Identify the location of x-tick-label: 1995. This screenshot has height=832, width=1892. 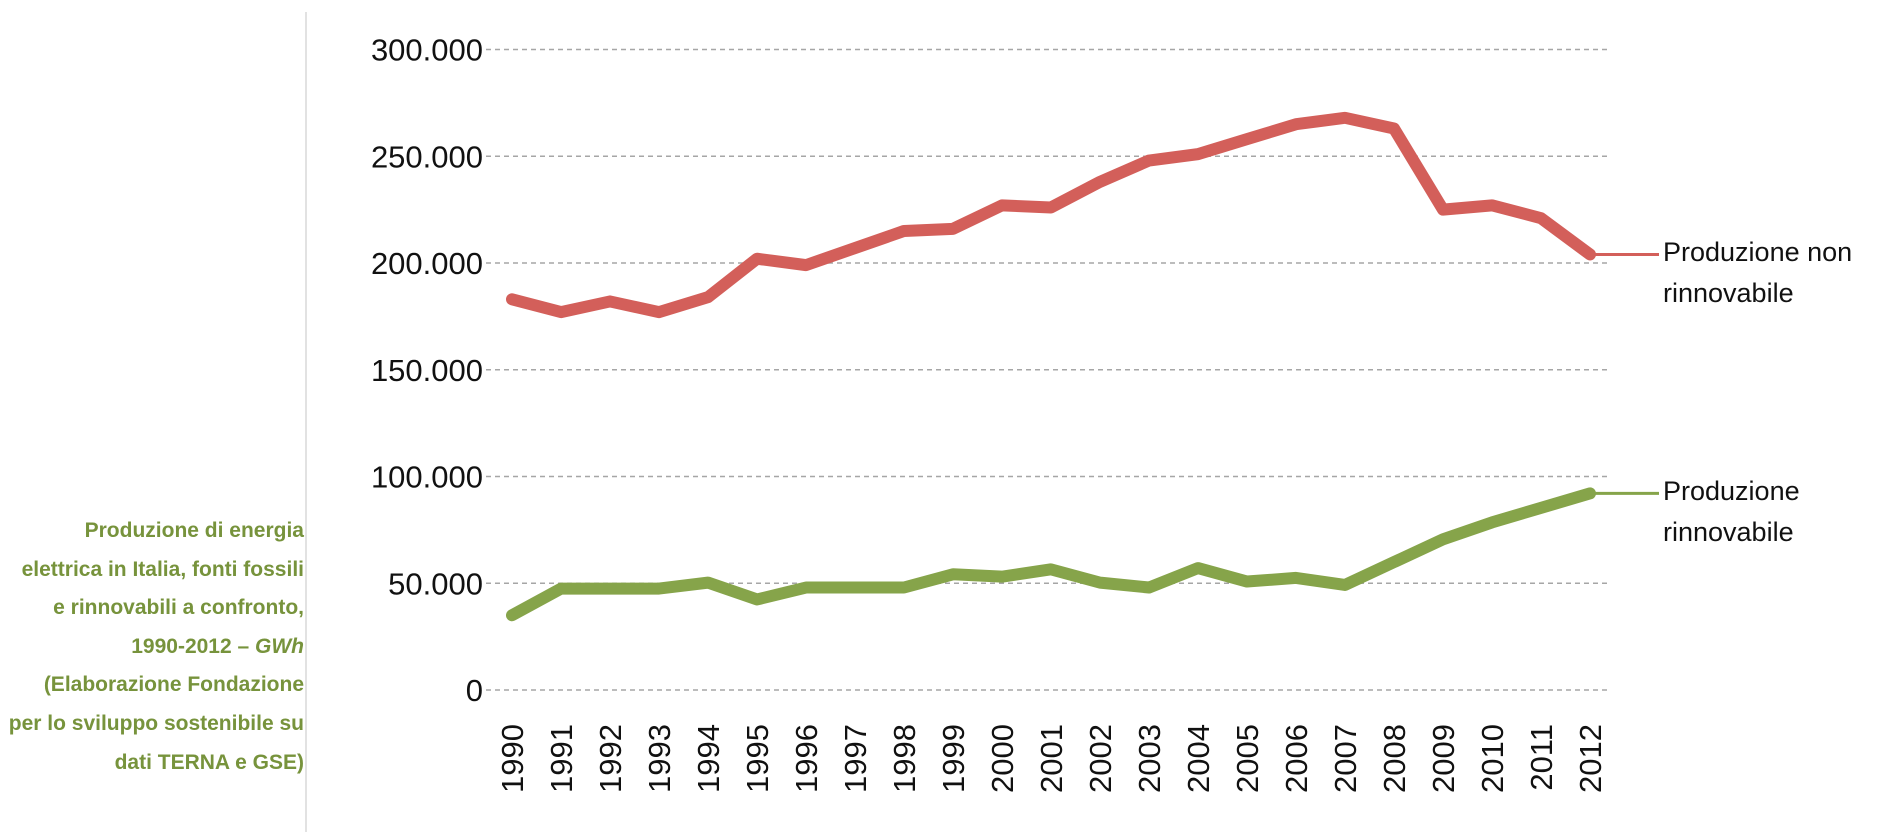
(757, 758).